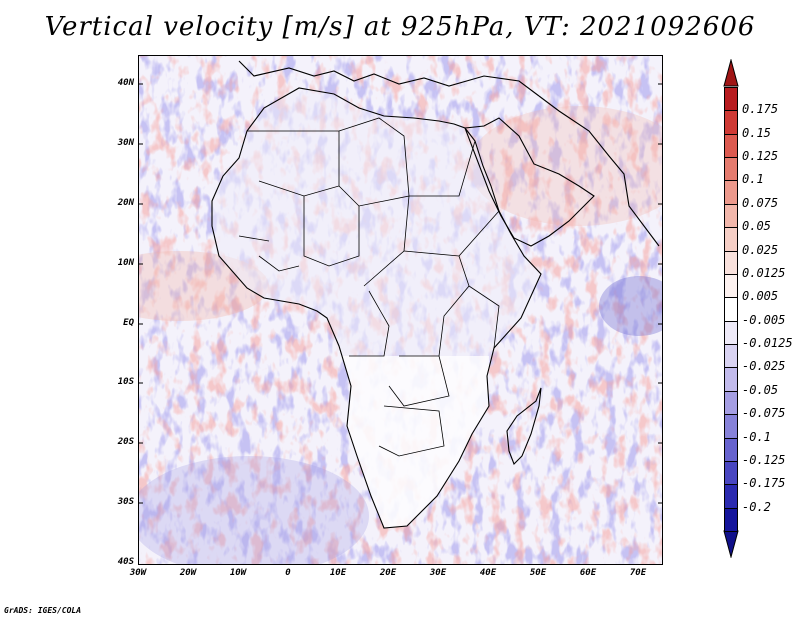 The width and height of the screenshot is (800, 618). What do you see at coordinates (756, 132) in the screenshot?
I see `colorbar-label: 0.15` at bounding box center [756, 132].